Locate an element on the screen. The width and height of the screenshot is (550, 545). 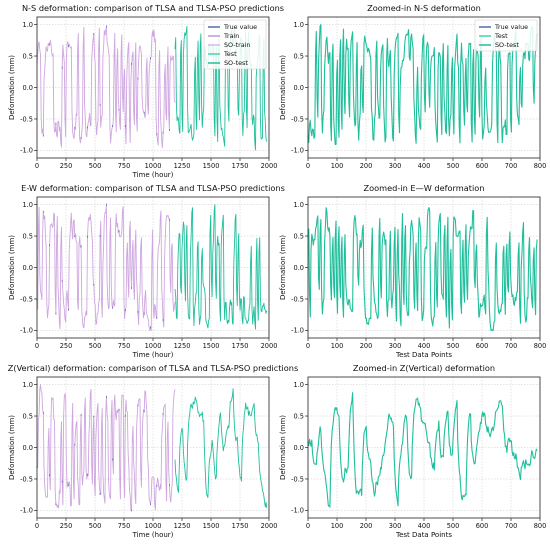
legend-label: SO-train is located at coordinates (237, 45).